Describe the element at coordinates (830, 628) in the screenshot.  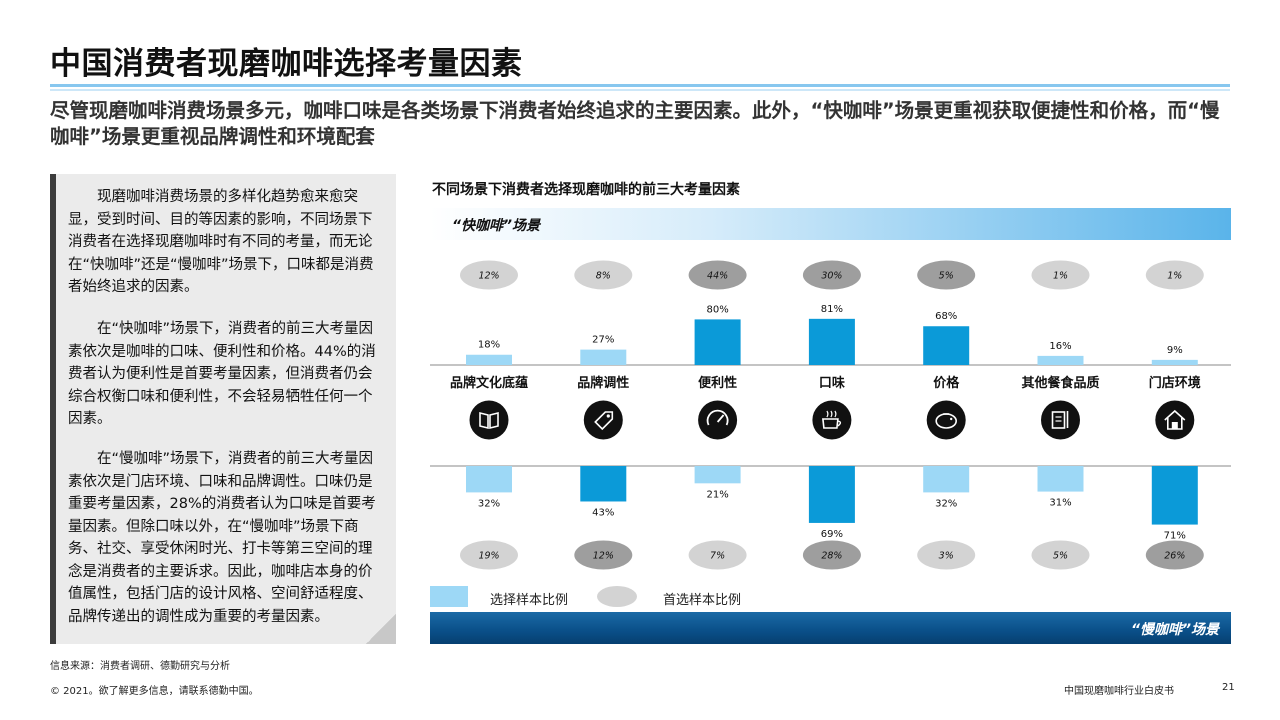
I see `slow-coffee-band: “慢咖啡”场景` at that location.